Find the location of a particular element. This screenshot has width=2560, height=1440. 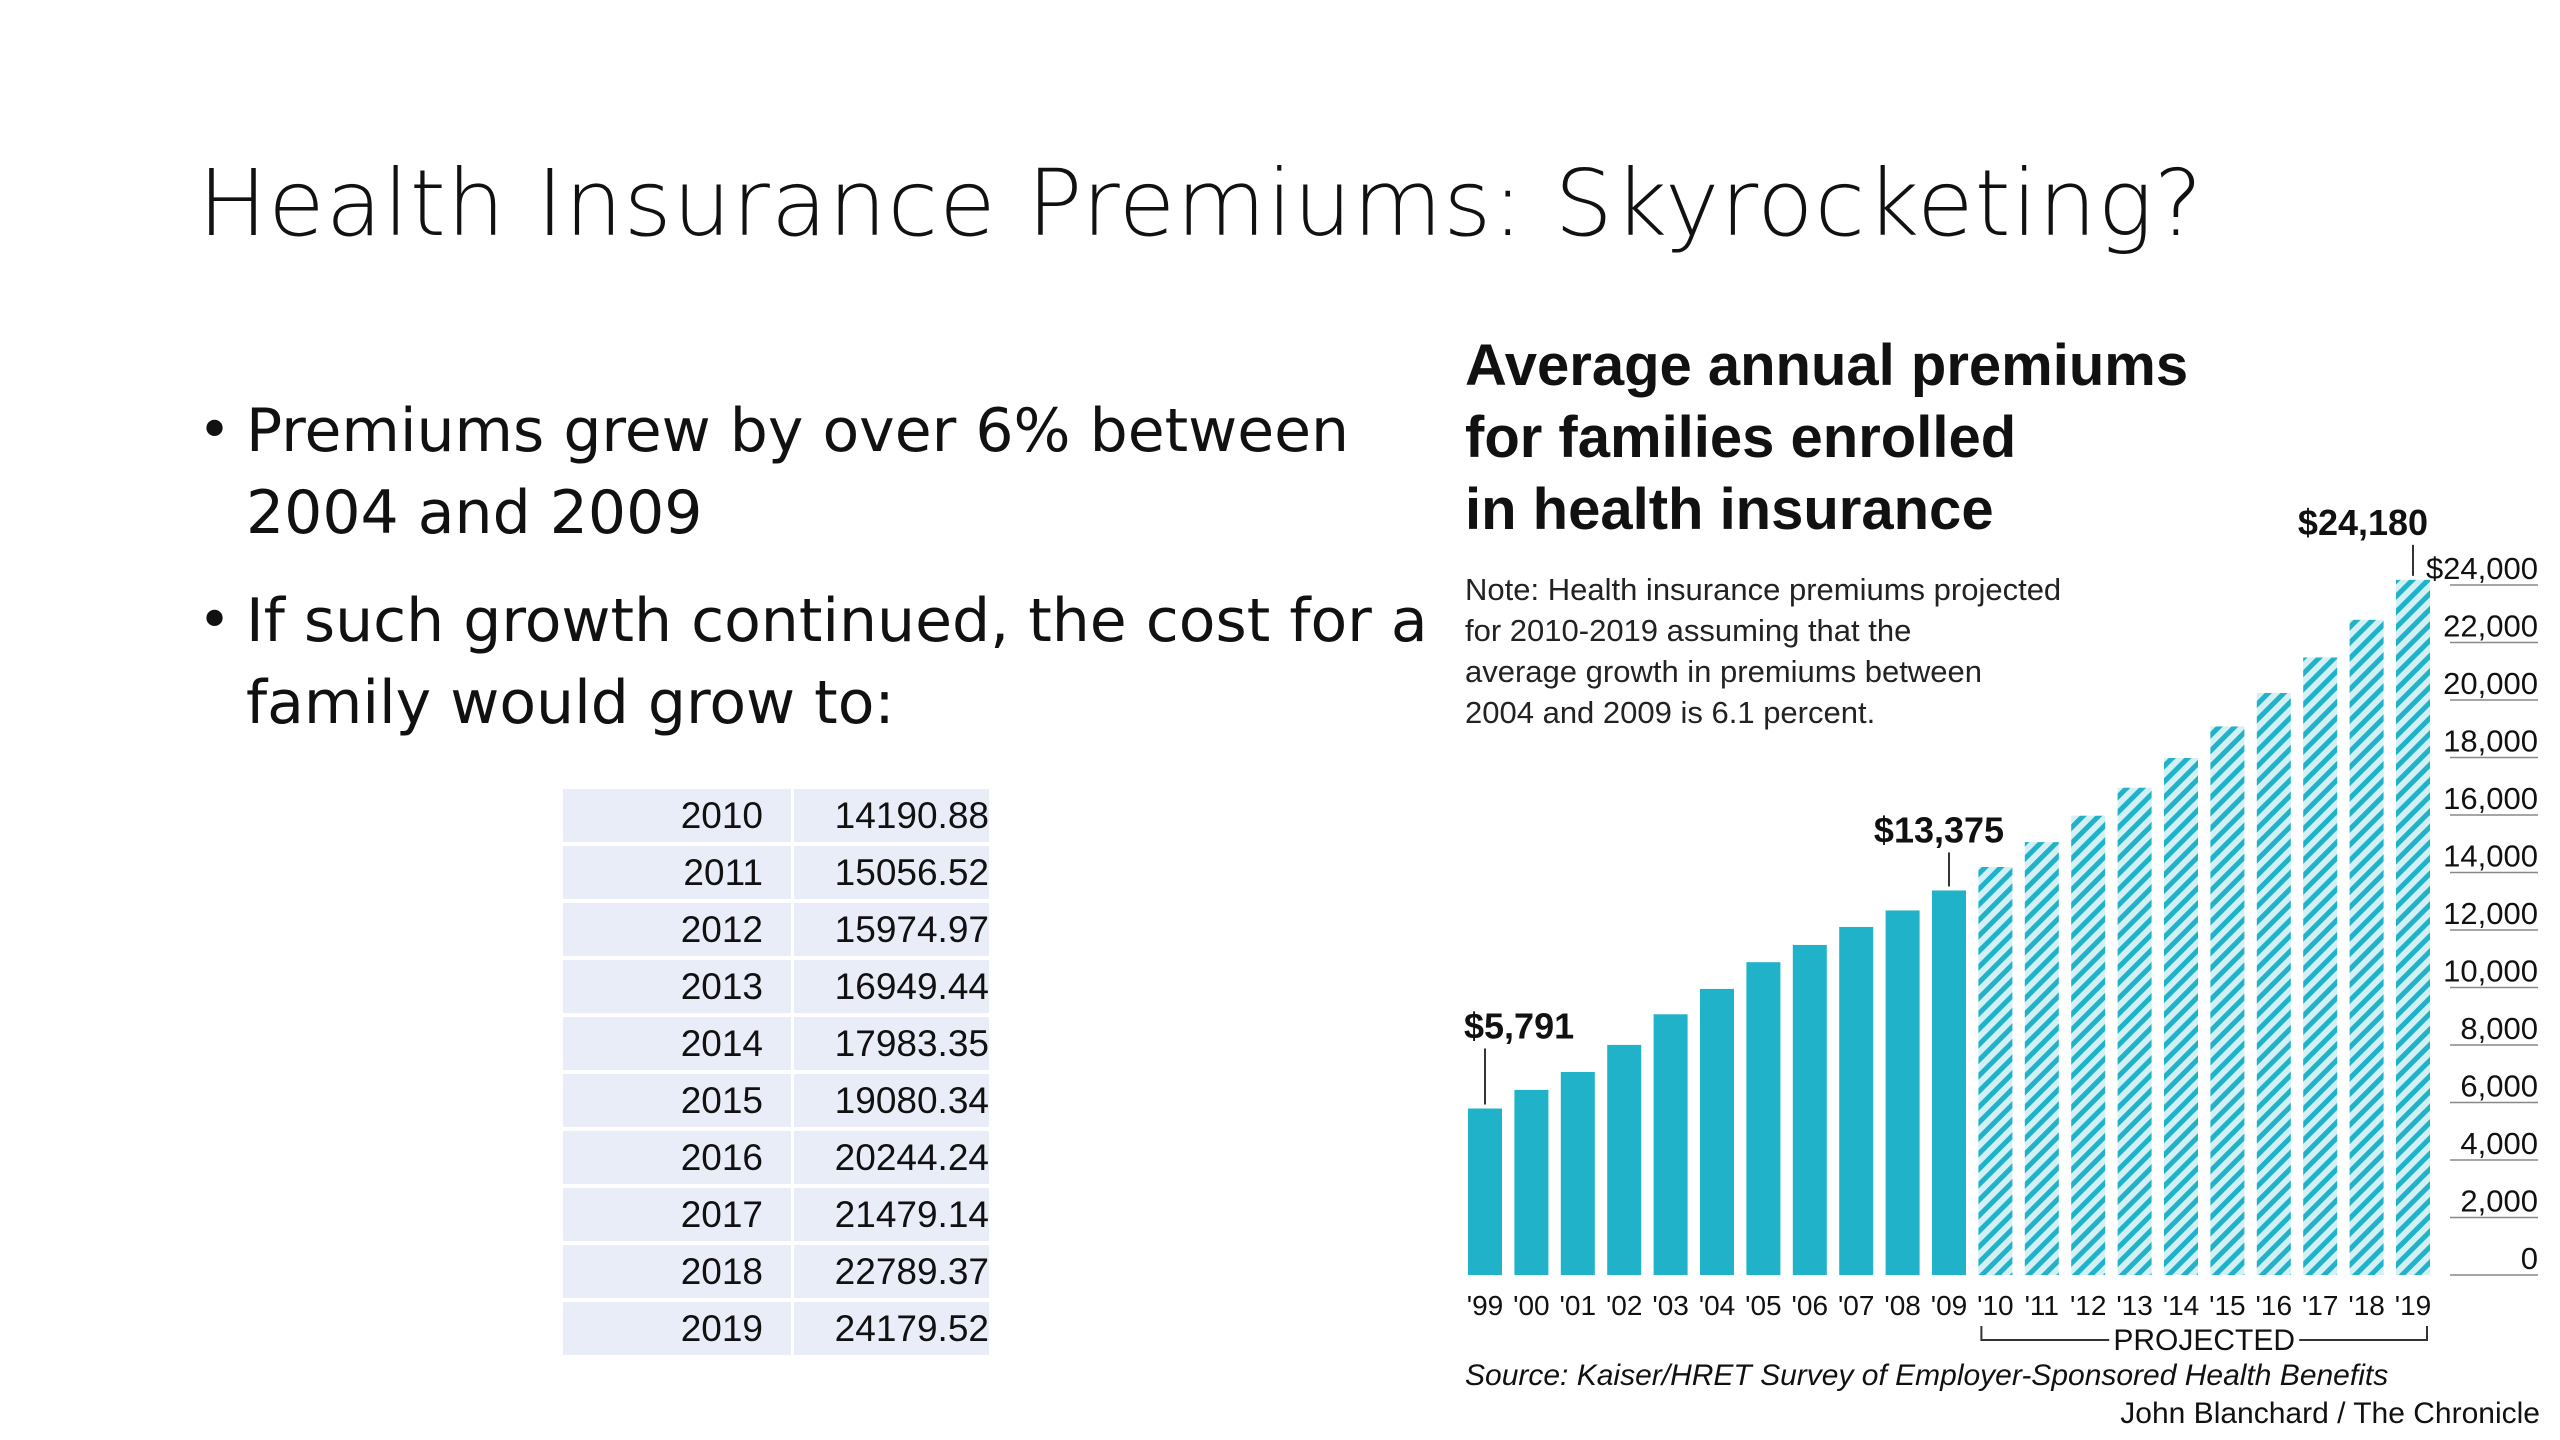

table-value-cell: 17983.35 is located at coordinates (891, 1043).